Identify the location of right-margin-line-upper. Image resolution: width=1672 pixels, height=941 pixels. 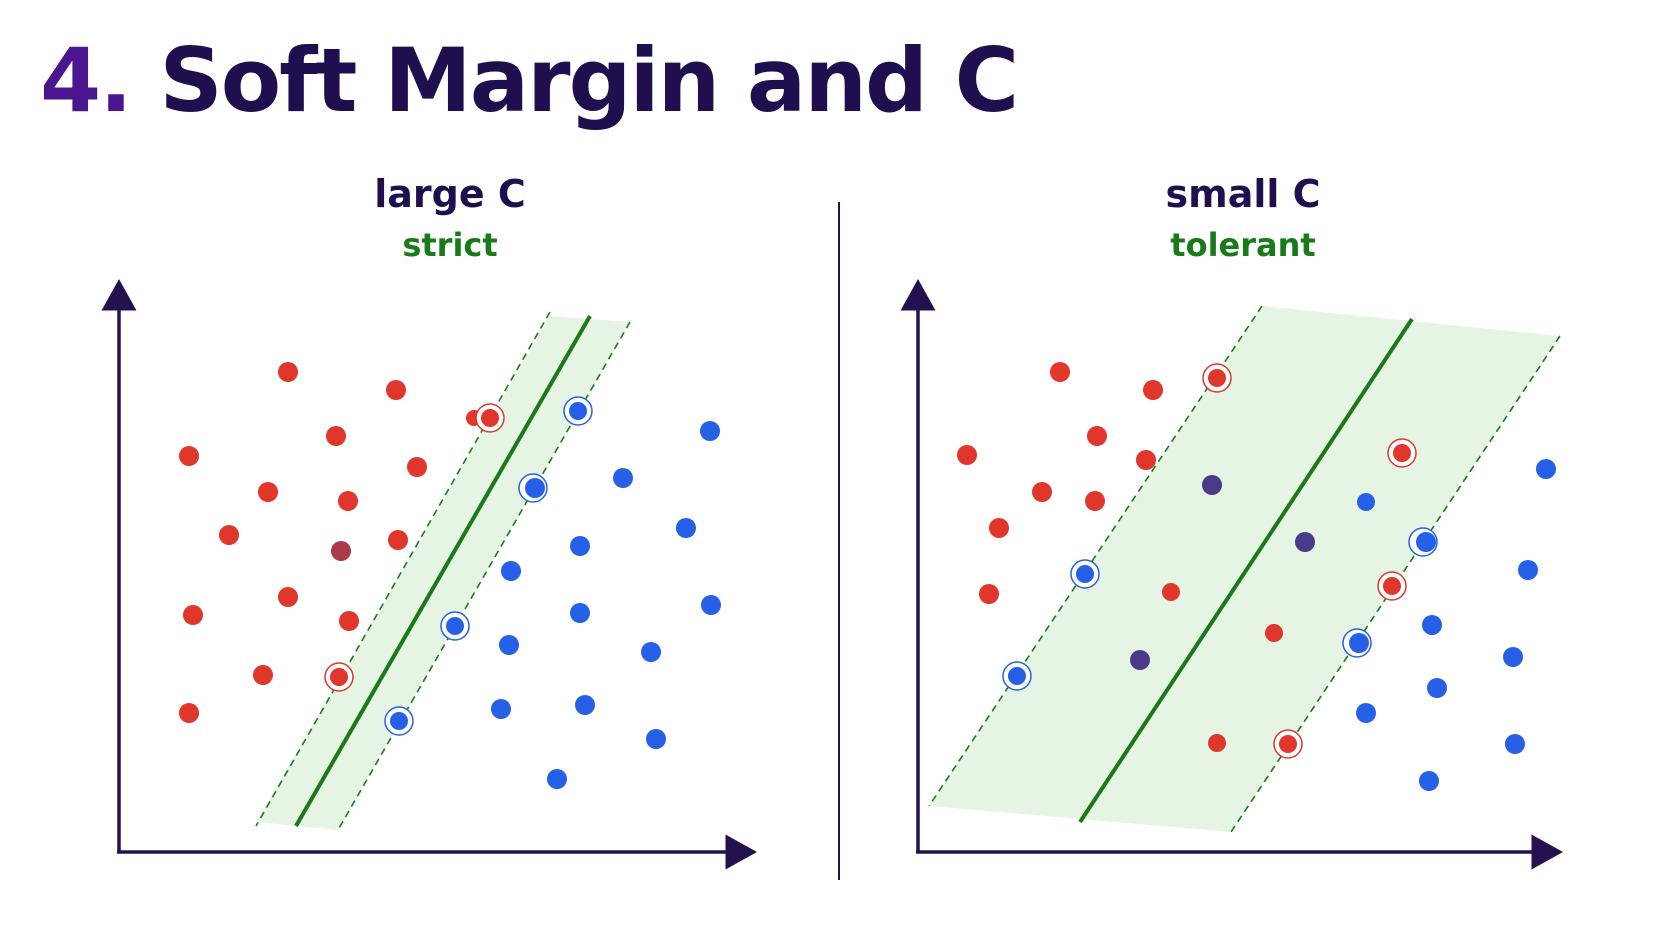
(1095, 556).